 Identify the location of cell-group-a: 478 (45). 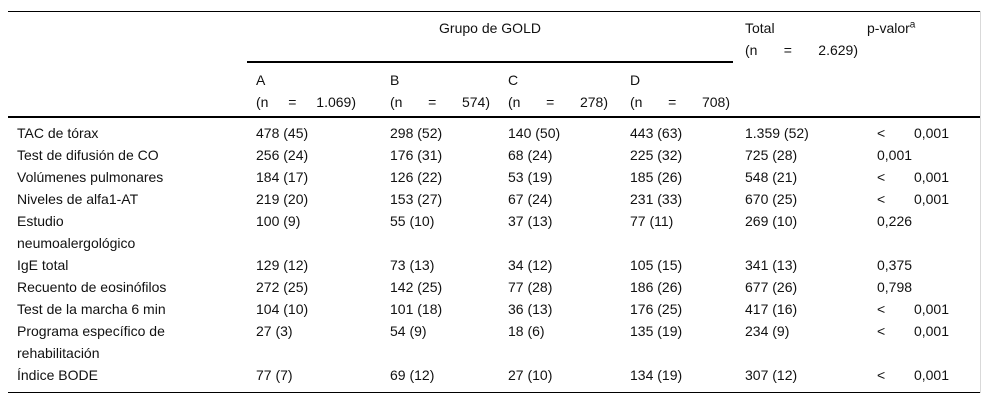
(282, 133).